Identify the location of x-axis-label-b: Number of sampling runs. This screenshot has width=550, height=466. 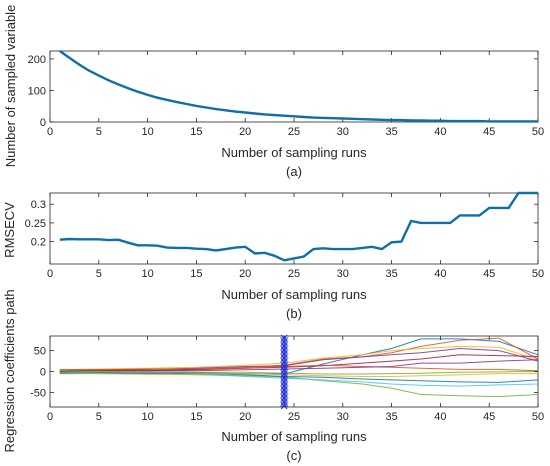
(294, 294).